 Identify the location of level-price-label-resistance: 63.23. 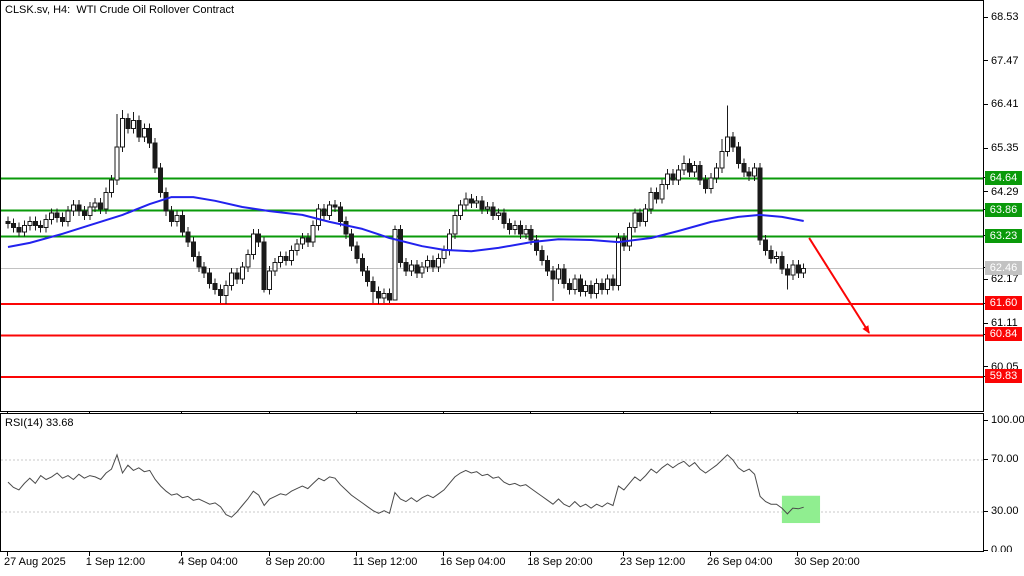
(1003, 235).